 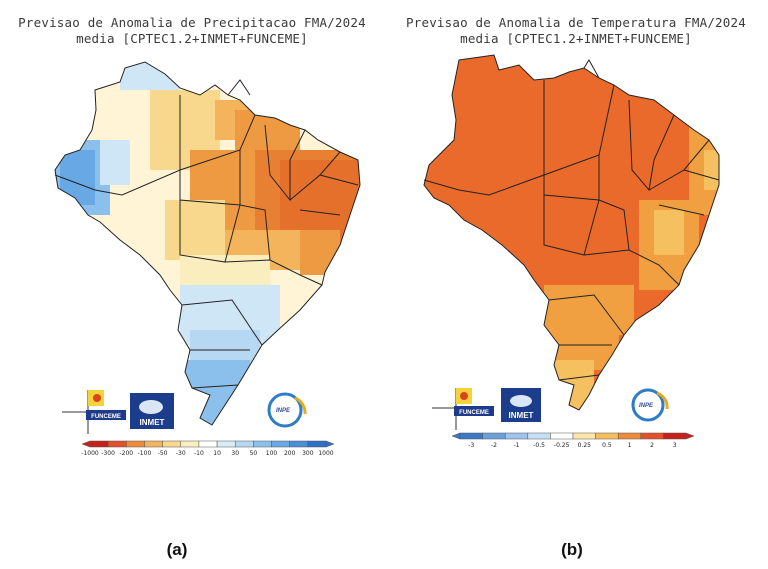 What do you see at coordinates (177, 549) in the screenshot?
I see `caption-a: (a)` at bounding box center [177, 549].